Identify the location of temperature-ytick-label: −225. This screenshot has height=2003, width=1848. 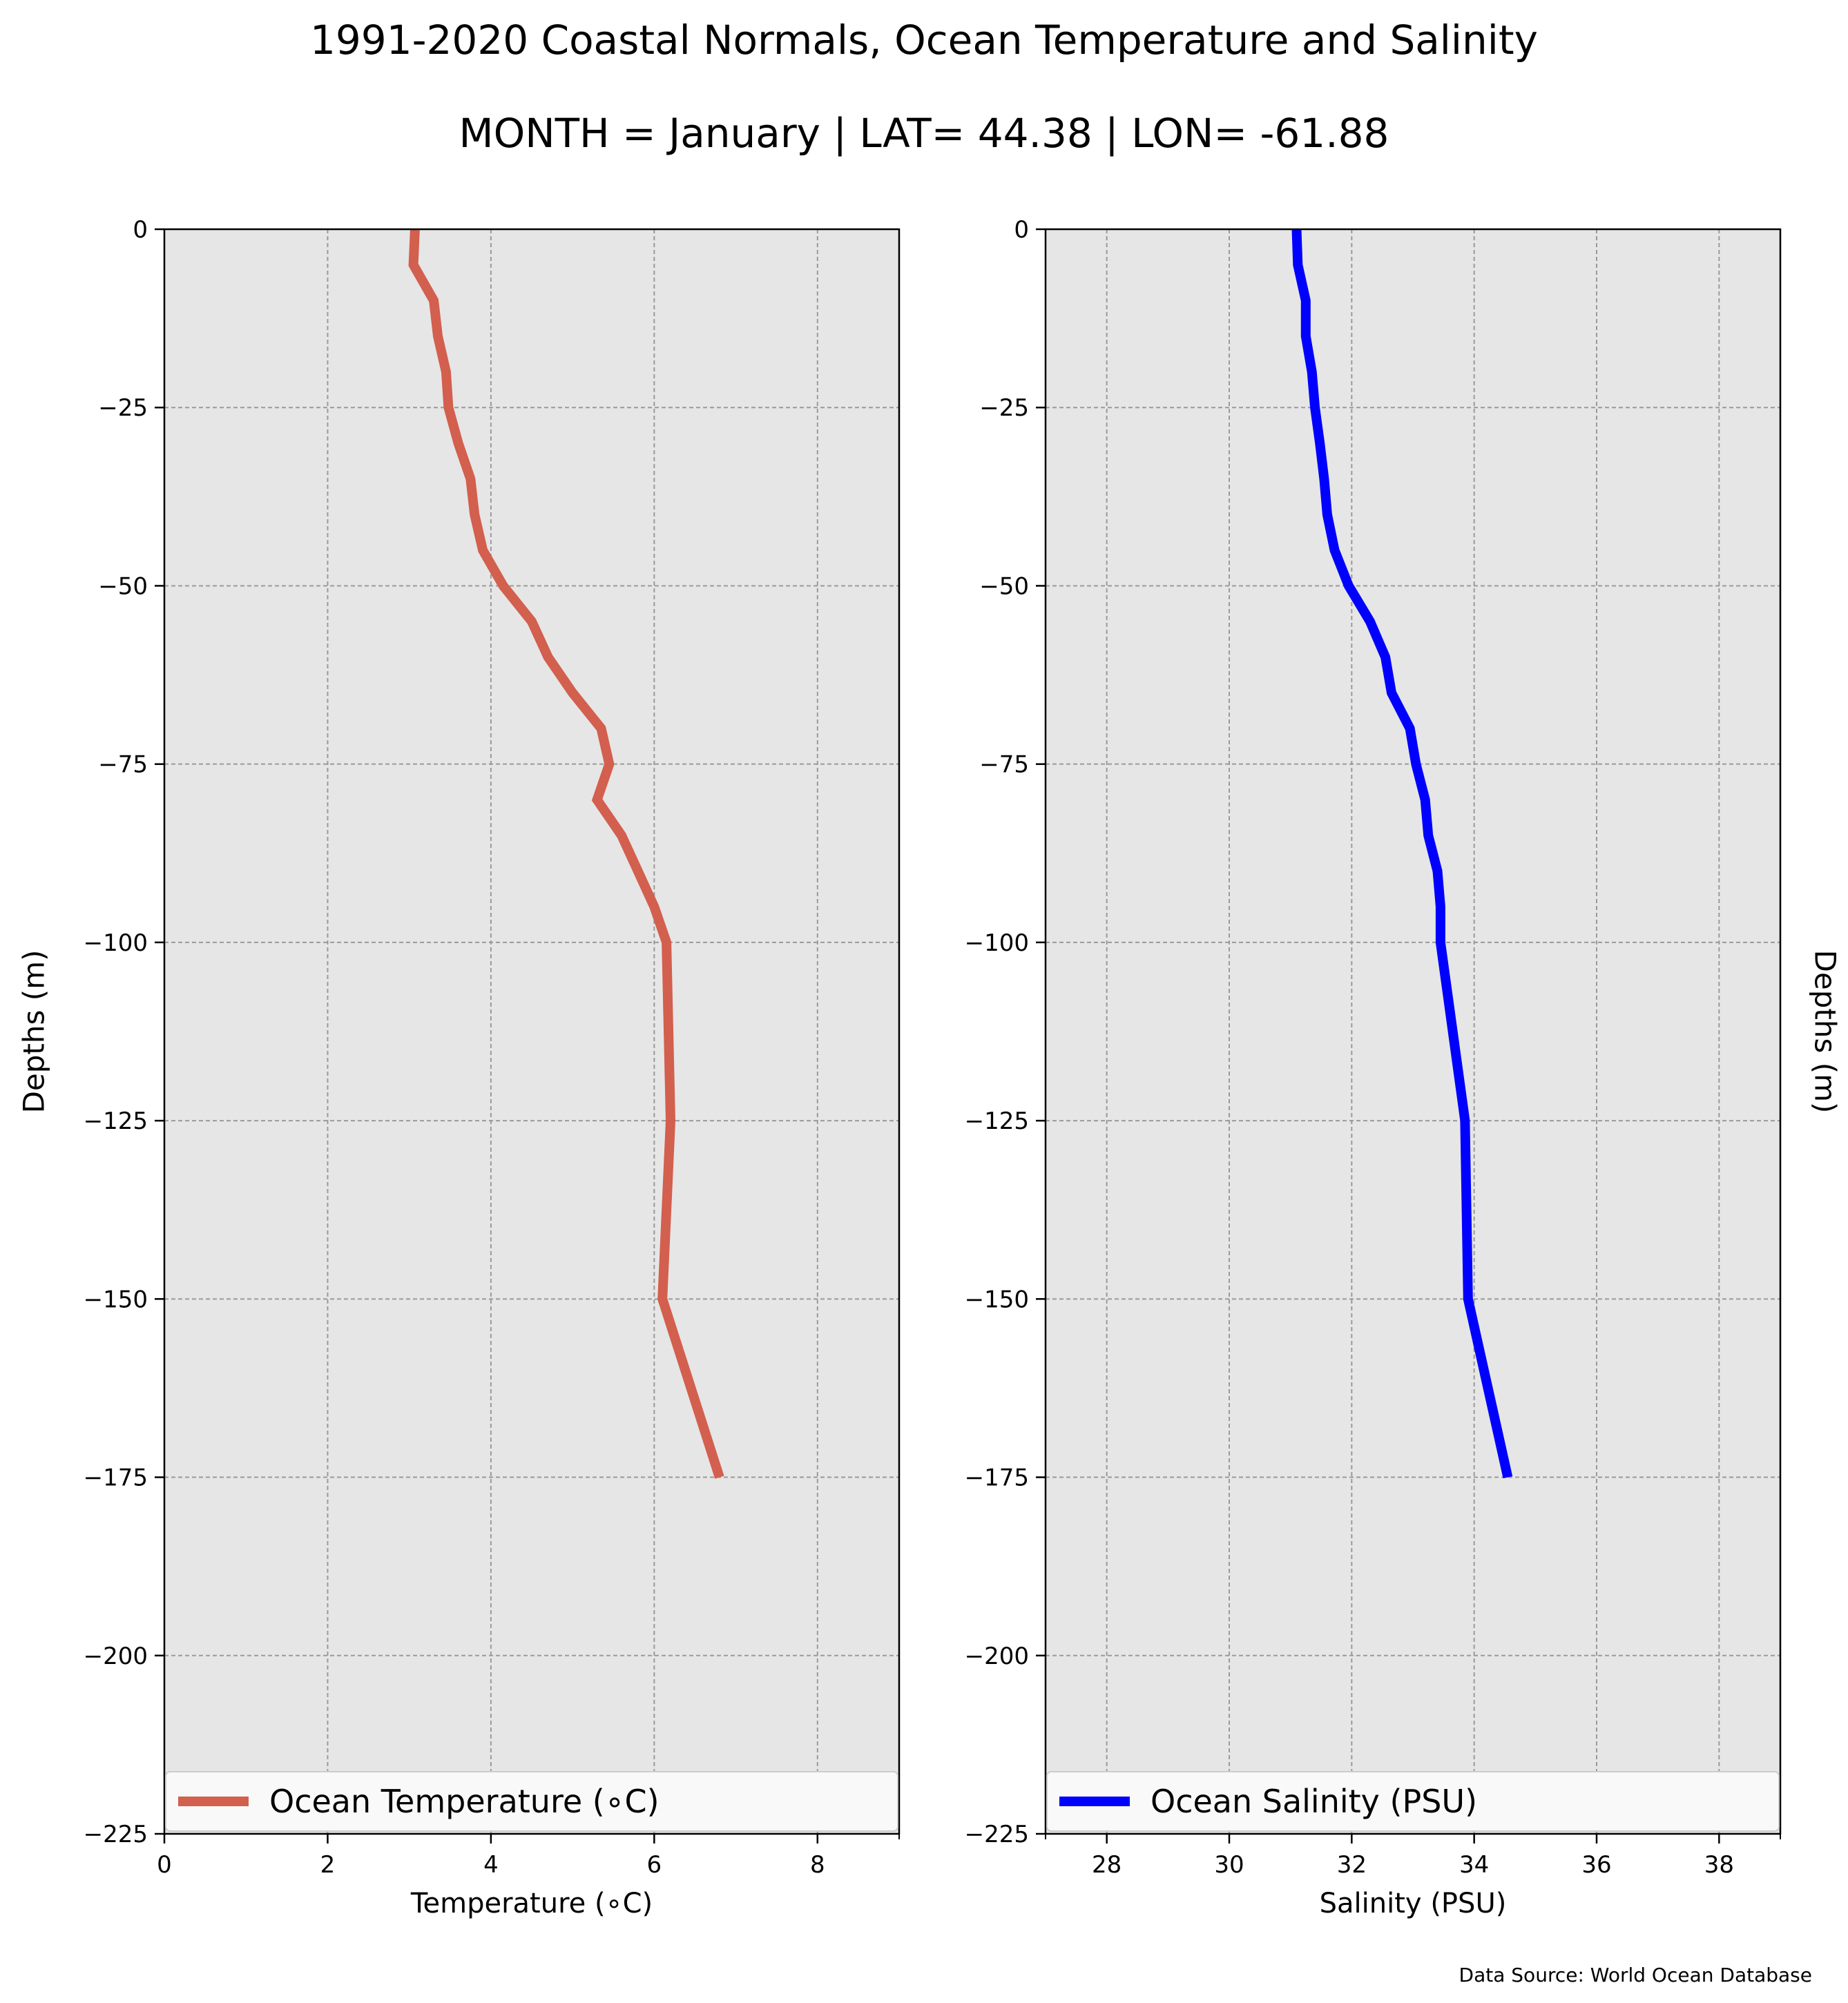
(116, 1835).